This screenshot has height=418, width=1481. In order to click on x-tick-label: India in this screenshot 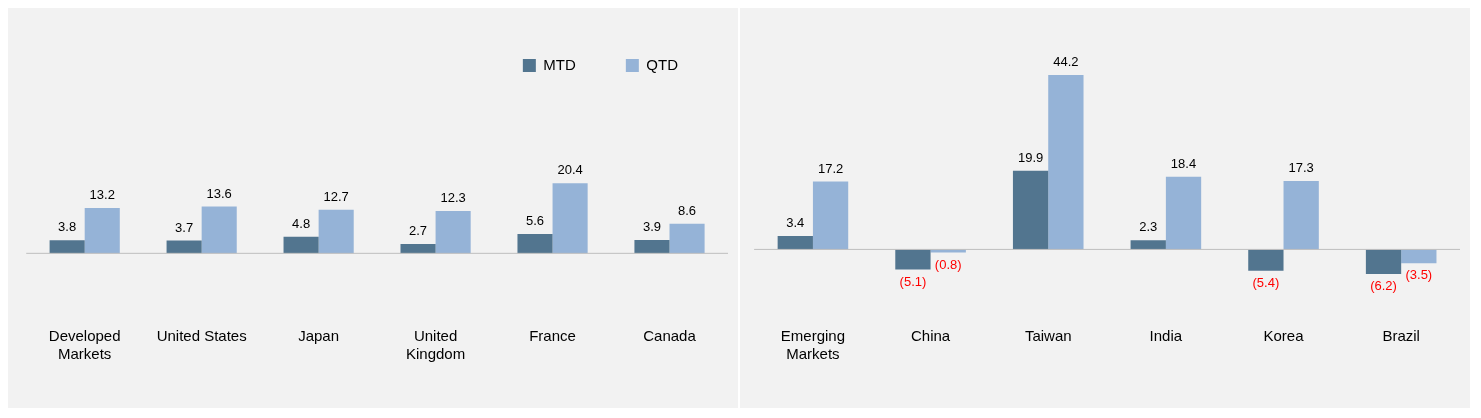, I will do `click(1166, 336)`.